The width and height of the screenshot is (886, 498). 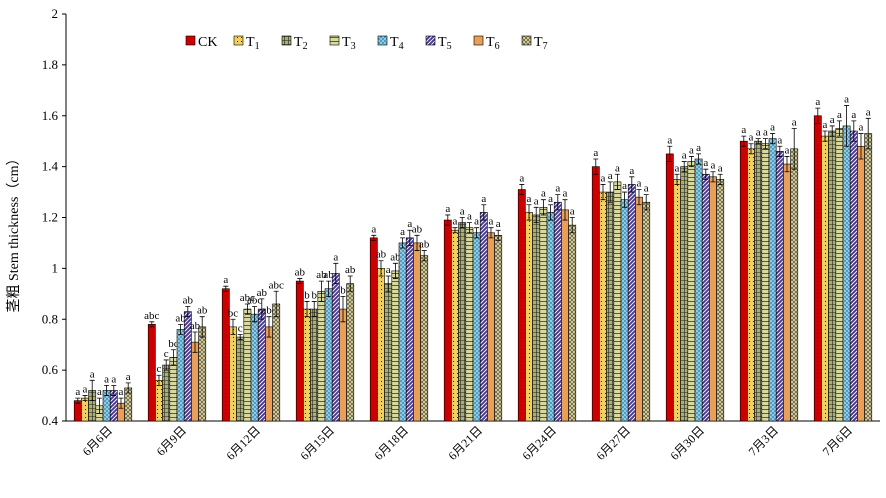 What do you see at coordinates (50, 64) in the screenshot?
I see `y-tick-label: 1.8` at bounding box center [50, 64].